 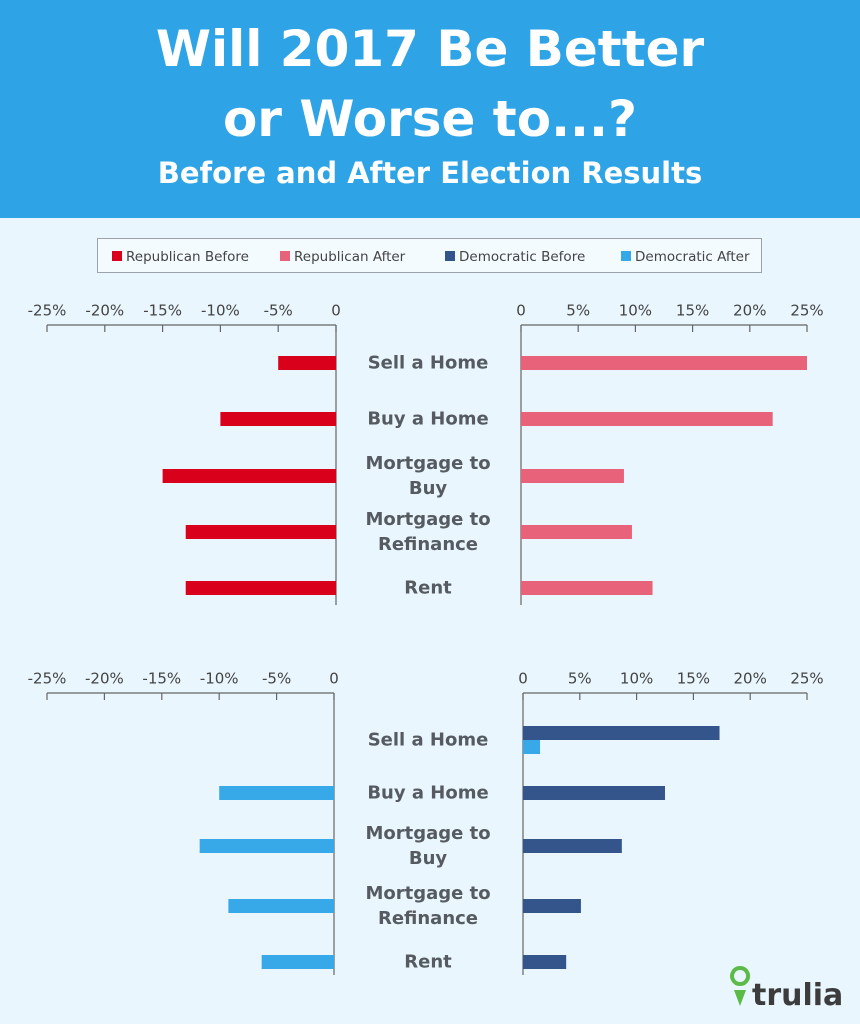 What do you see at coordinates (430, 173) in the screenshot?
I see `subtitle: Before and After Election Results` at bounding box center [430, 173].